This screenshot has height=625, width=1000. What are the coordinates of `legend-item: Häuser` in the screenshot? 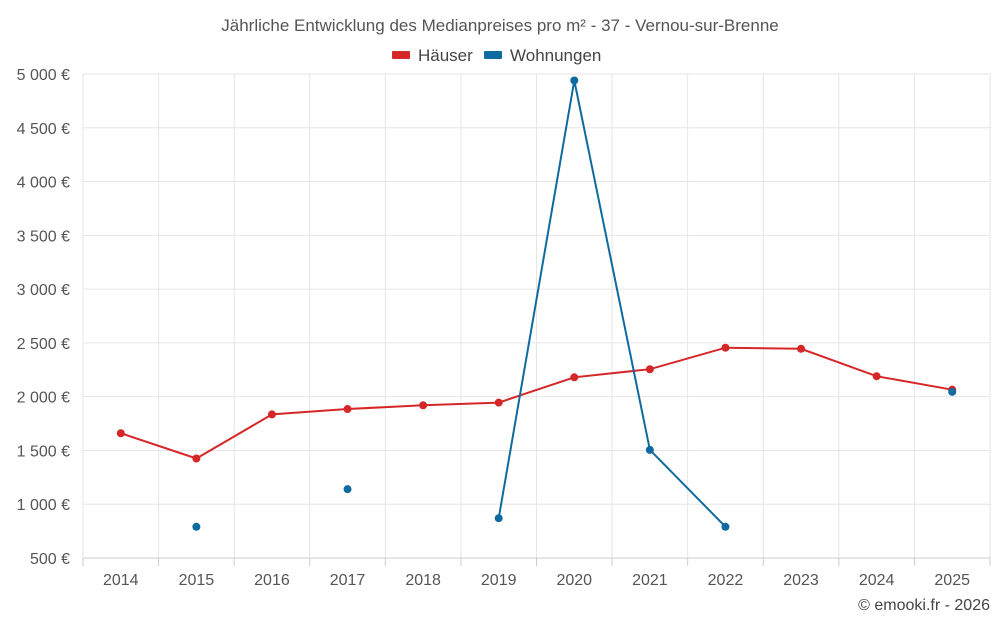 It's located at (432, 55).